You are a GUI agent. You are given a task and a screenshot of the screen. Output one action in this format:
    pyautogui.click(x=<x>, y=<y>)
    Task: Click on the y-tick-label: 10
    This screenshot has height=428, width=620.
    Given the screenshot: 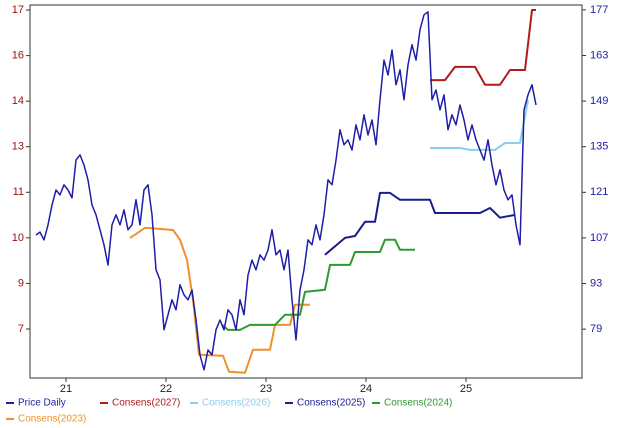 What is the action you would take?
    pyautogui.click(x=18, y=238)
    